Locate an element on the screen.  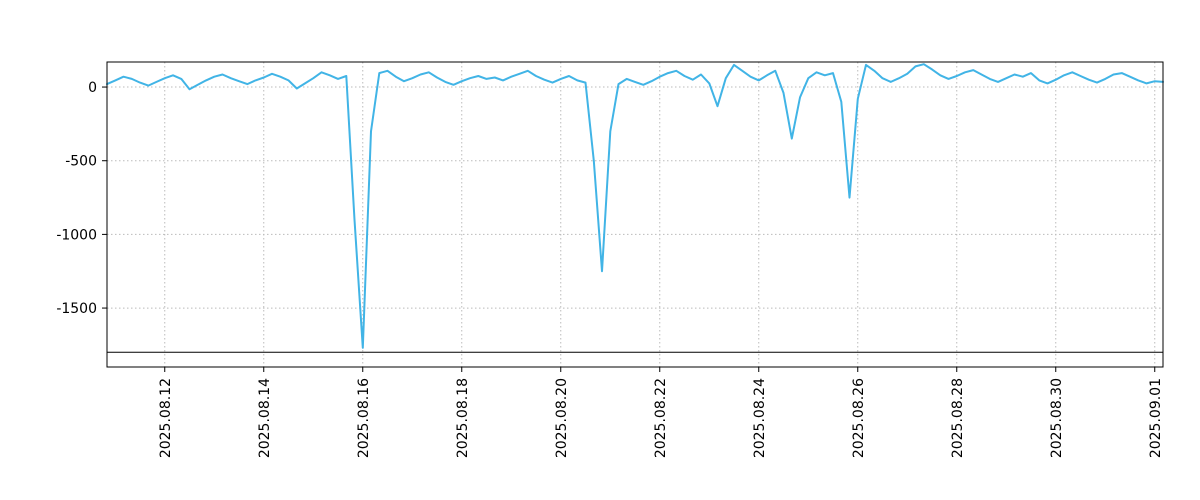
svg-text: 2025.08.12 is located at coordinates (166, 418).